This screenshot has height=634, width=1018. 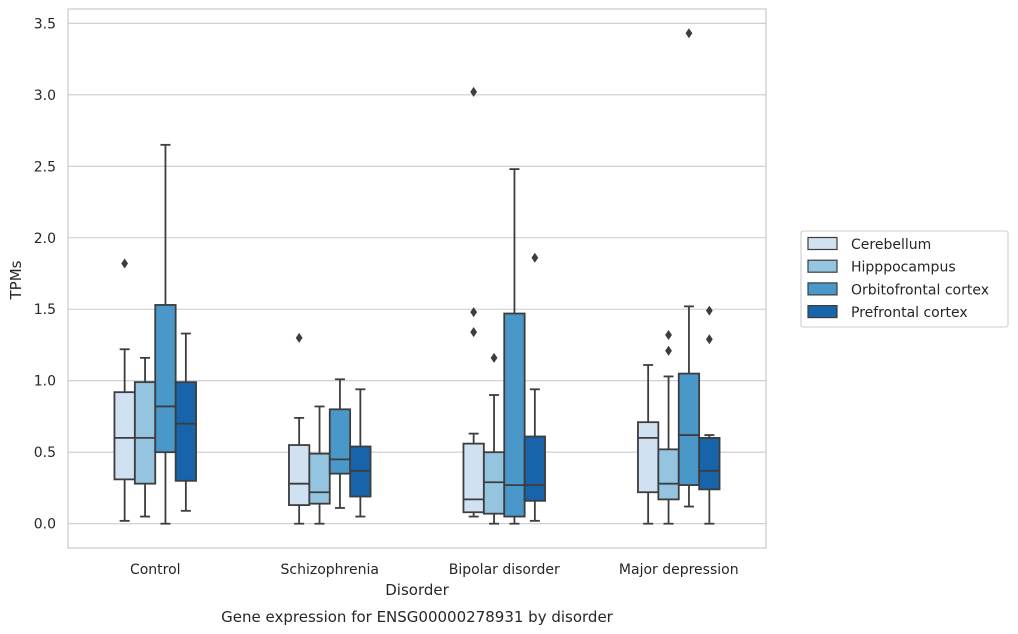 I want to click on y-tick-label: 3.0, so click(x=45, y=96).